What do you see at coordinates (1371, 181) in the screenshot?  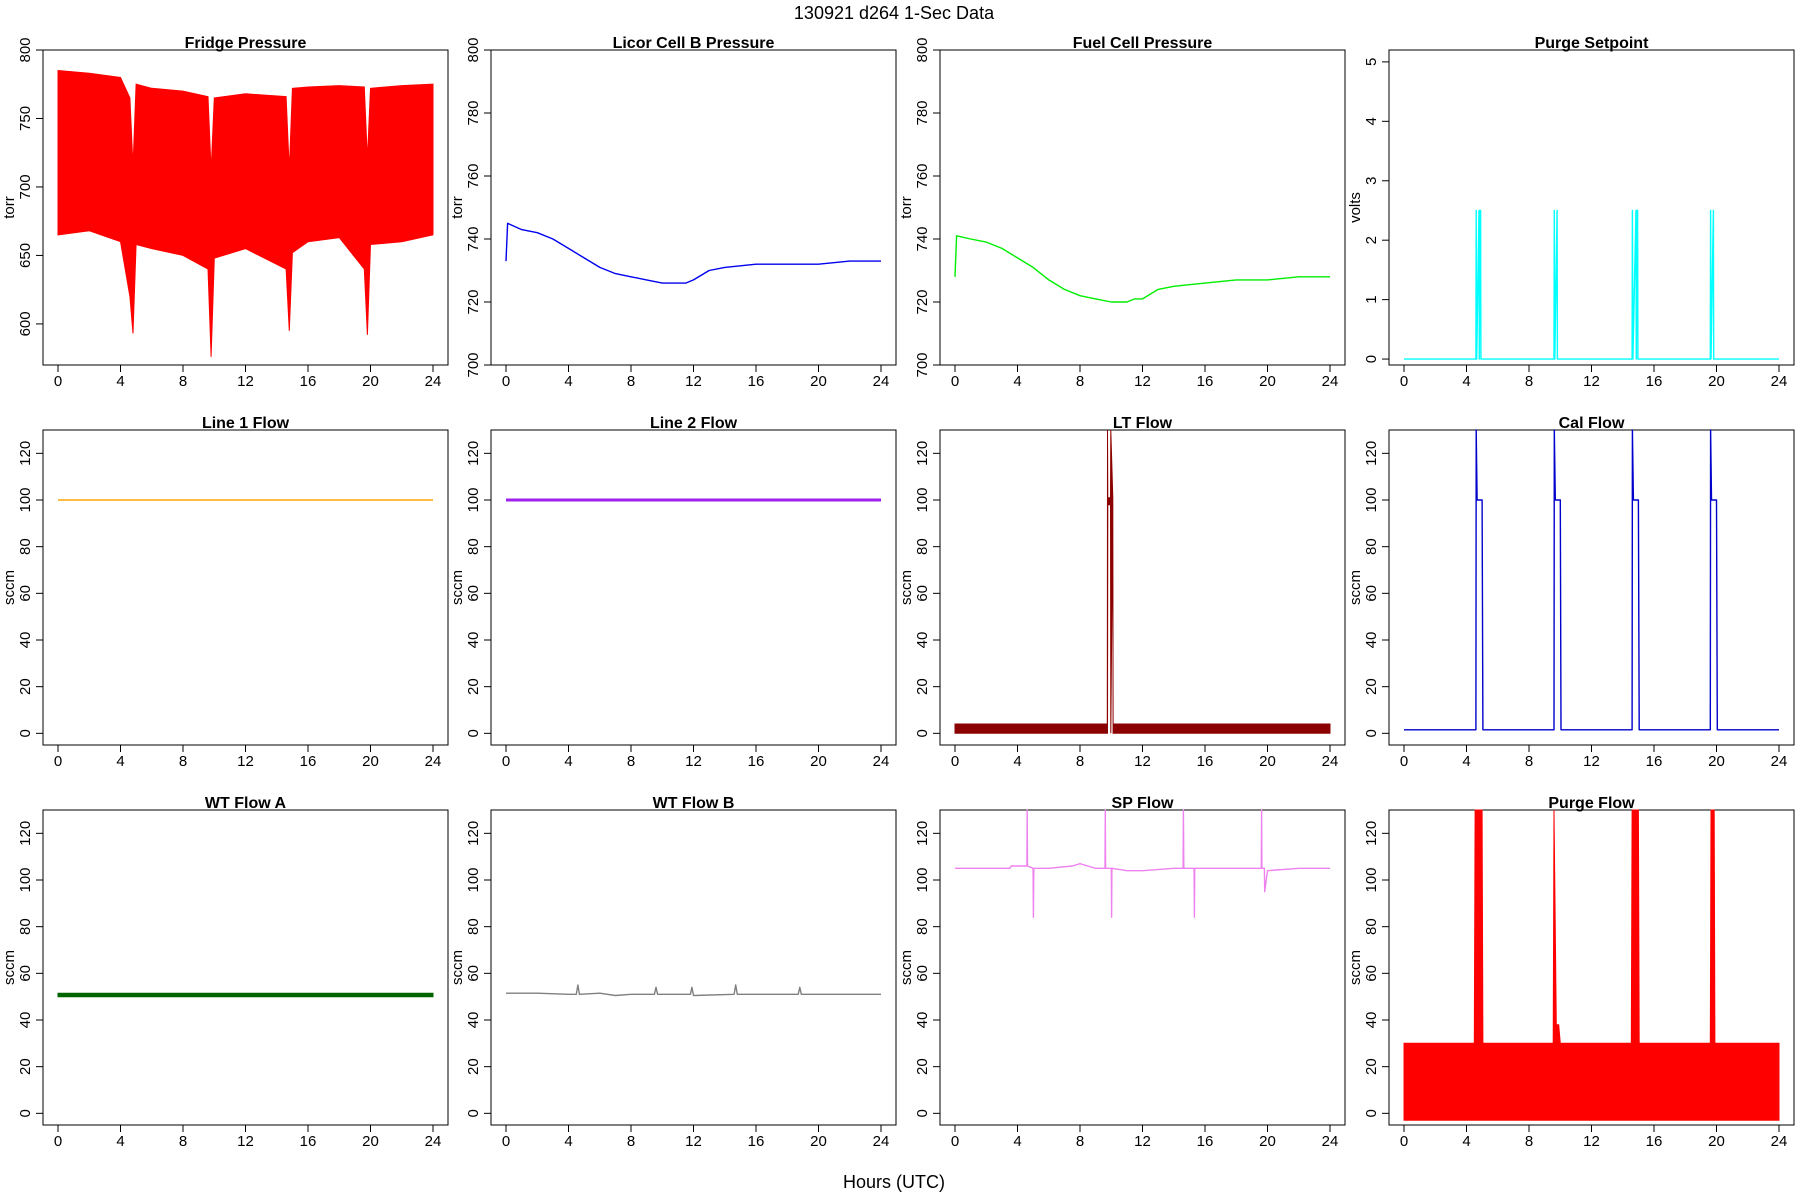 I see `y-tick-label: 3` at bounding box center [1371, 181].